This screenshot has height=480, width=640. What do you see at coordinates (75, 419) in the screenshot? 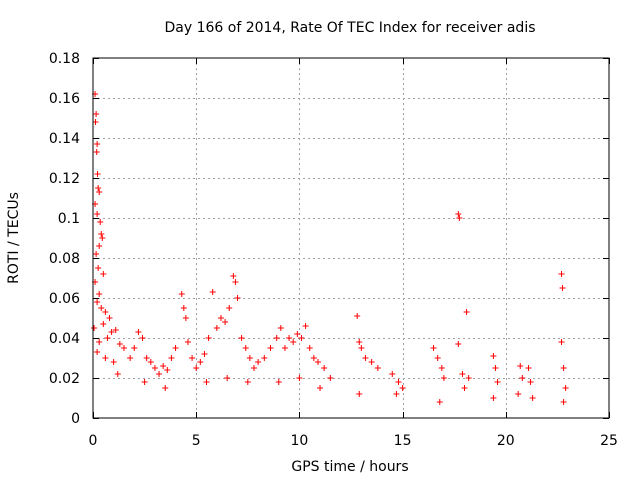
I see `y-tick-label: 0` at bounding box center [75, 419].